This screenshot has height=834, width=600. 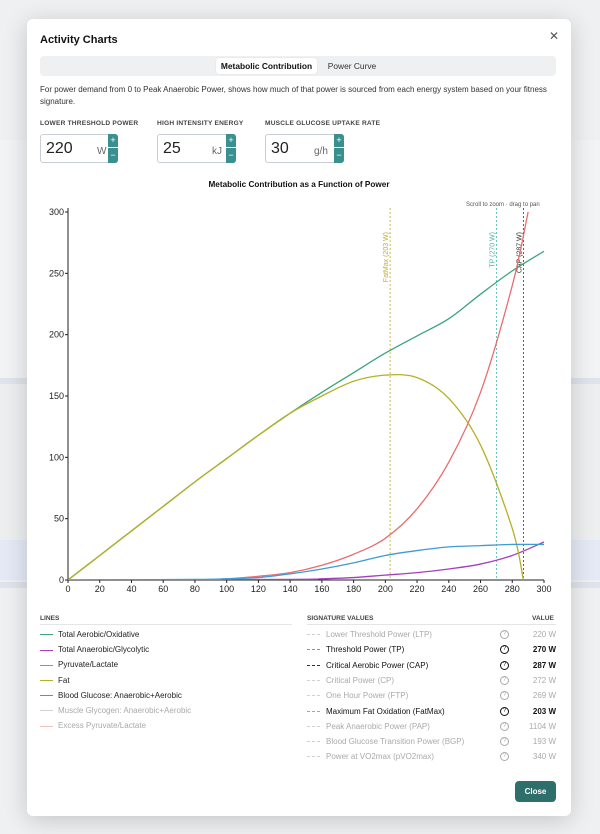 I want to click on signature-row: Critical Aerobic Power (CAP)? 287 W, so click(x=431, y=665).